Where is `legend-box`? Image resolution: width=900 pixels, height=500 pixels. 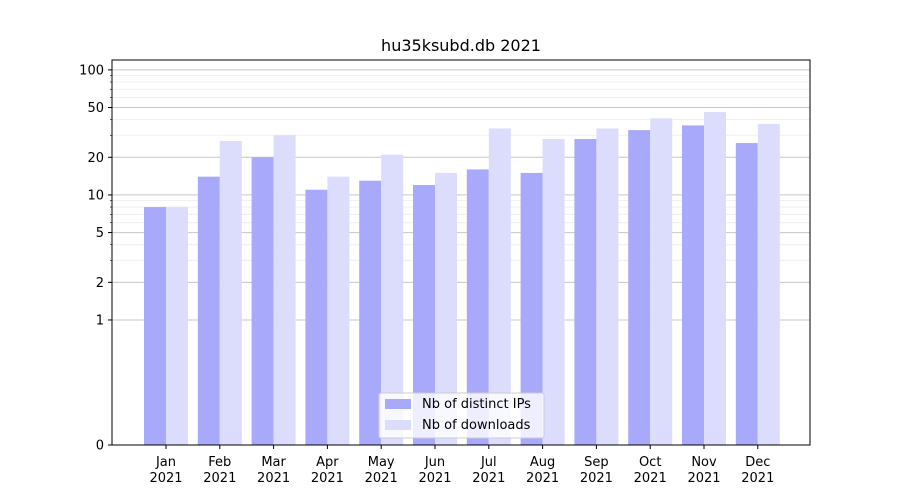
legend-box is located at coordinates (461, 415).